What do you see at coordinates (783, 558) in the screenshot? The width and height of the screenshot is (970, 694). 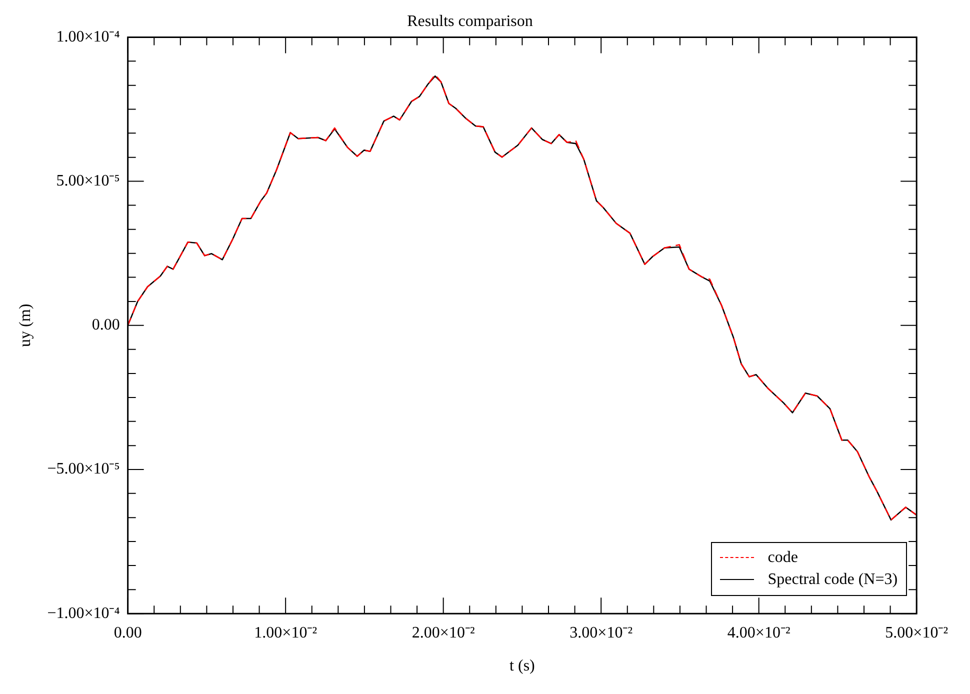 I see `legend-label: code` at bounding box center [783, 558].